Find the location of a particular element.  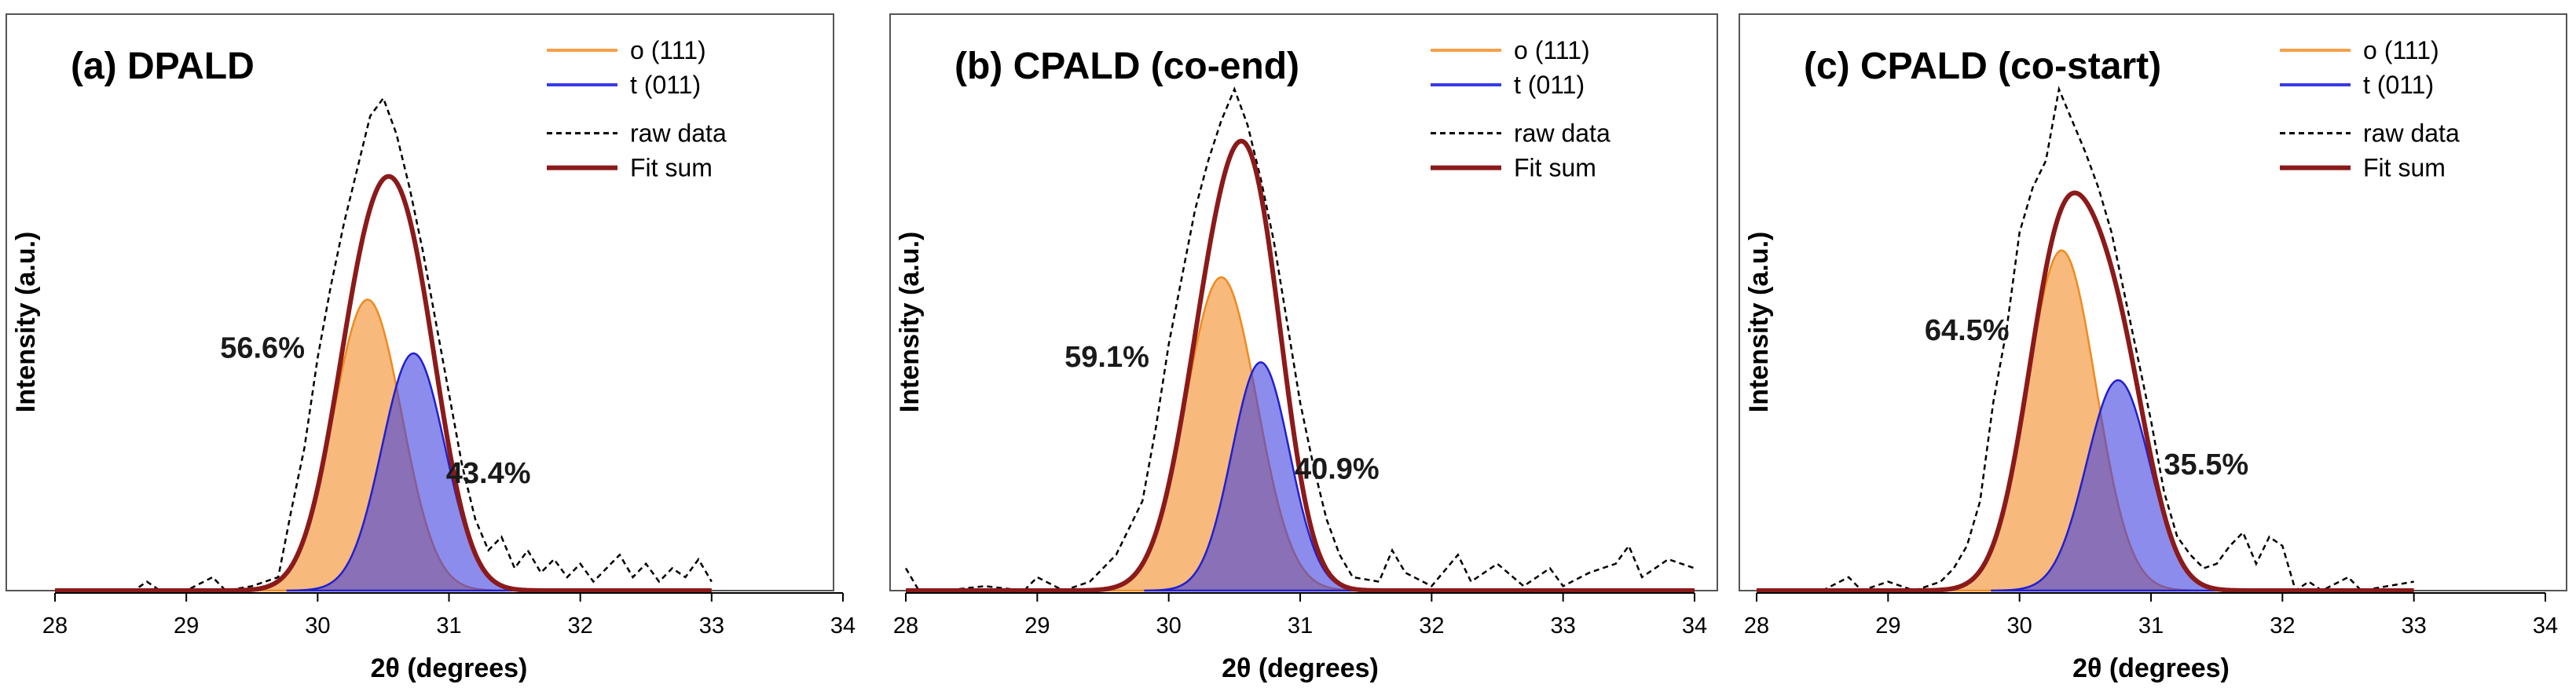

percentage-label: 64.5% is located at coordinates (1967, 330).